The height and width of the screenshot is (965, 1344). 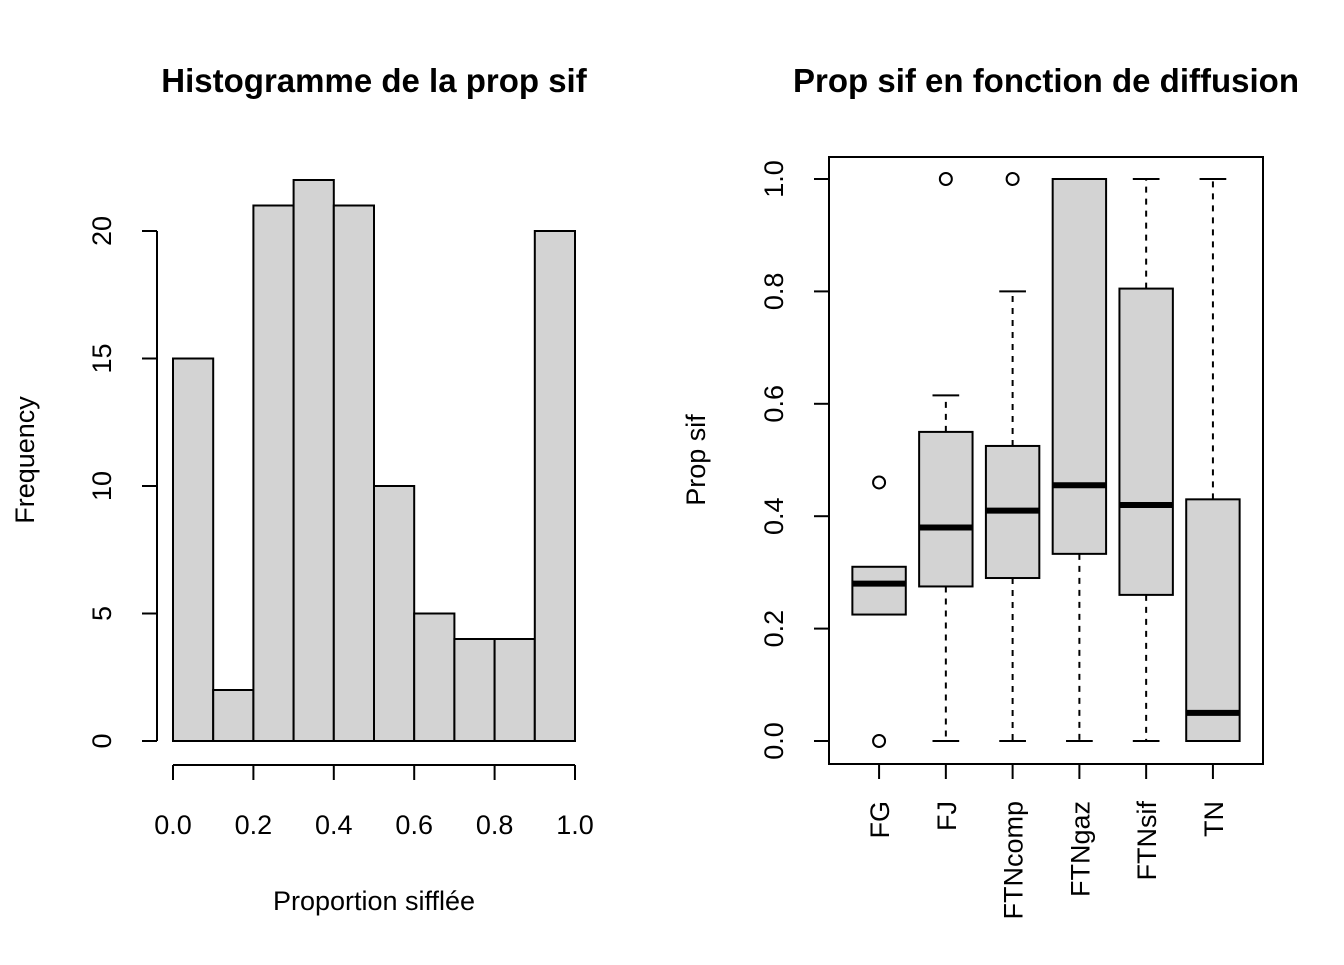 What do you see at coordinates (946, 509) in the screenshot?
I see `box-body-FJ` at bounding box center [946, 509].